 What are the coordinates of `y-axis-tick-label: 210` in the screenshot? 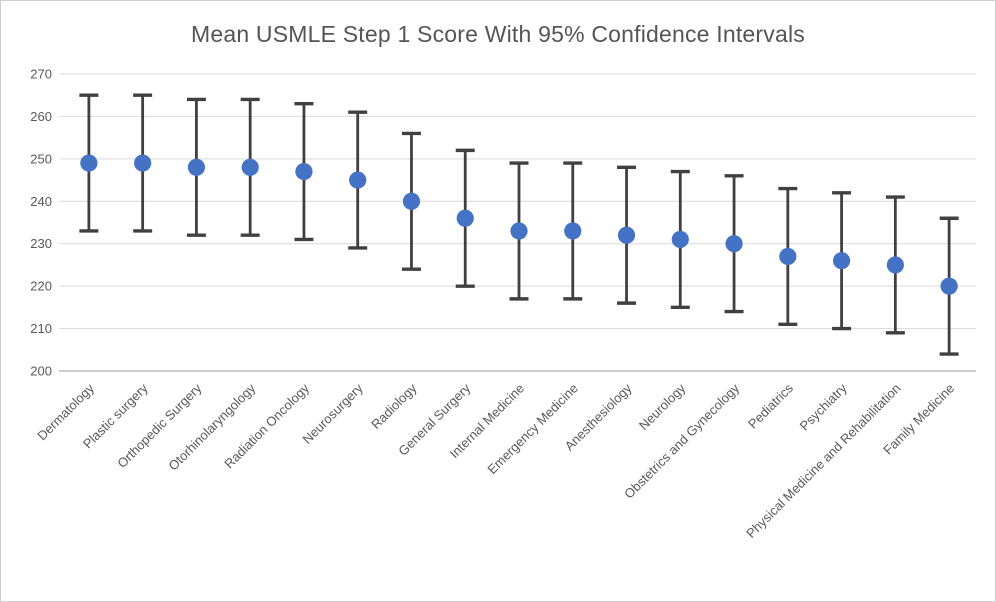 It's located at (41, 328).